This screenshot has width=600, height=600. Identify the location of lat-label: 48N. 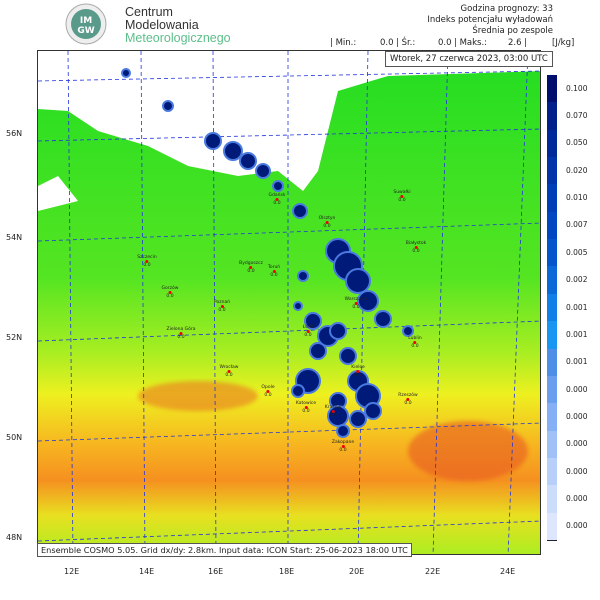
(14, 537).